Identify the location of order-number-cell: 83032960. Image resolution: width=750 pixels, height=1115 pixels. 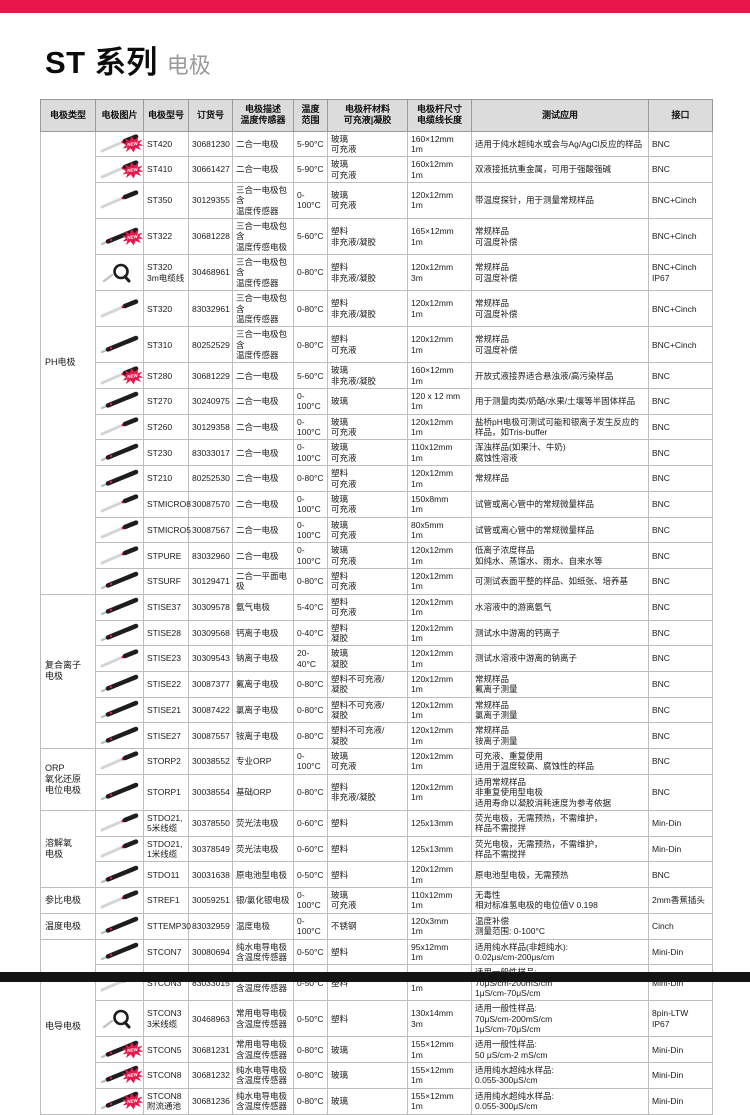
(210, 556).